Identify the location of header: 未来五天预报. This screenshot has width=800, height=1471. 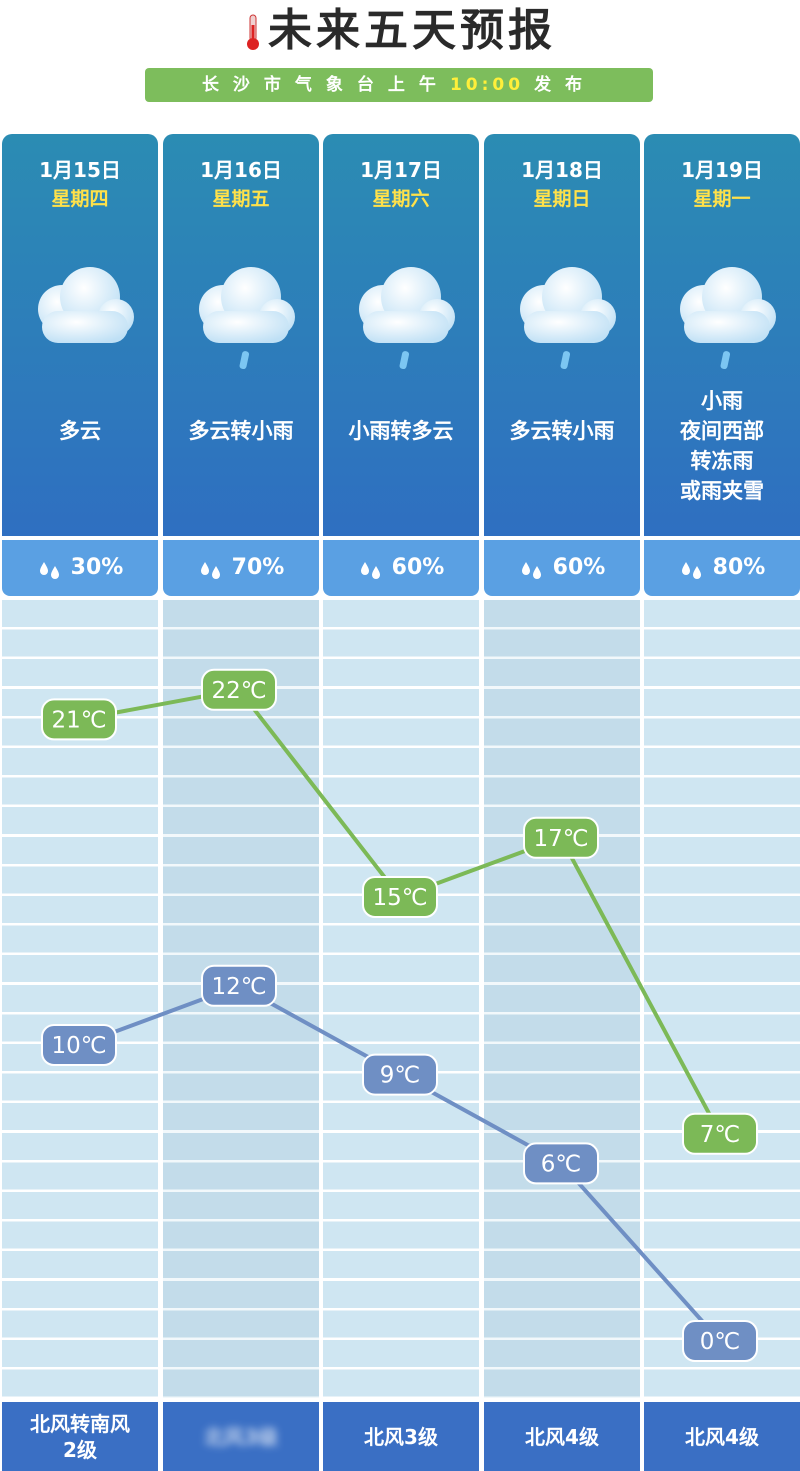
(400, 30).